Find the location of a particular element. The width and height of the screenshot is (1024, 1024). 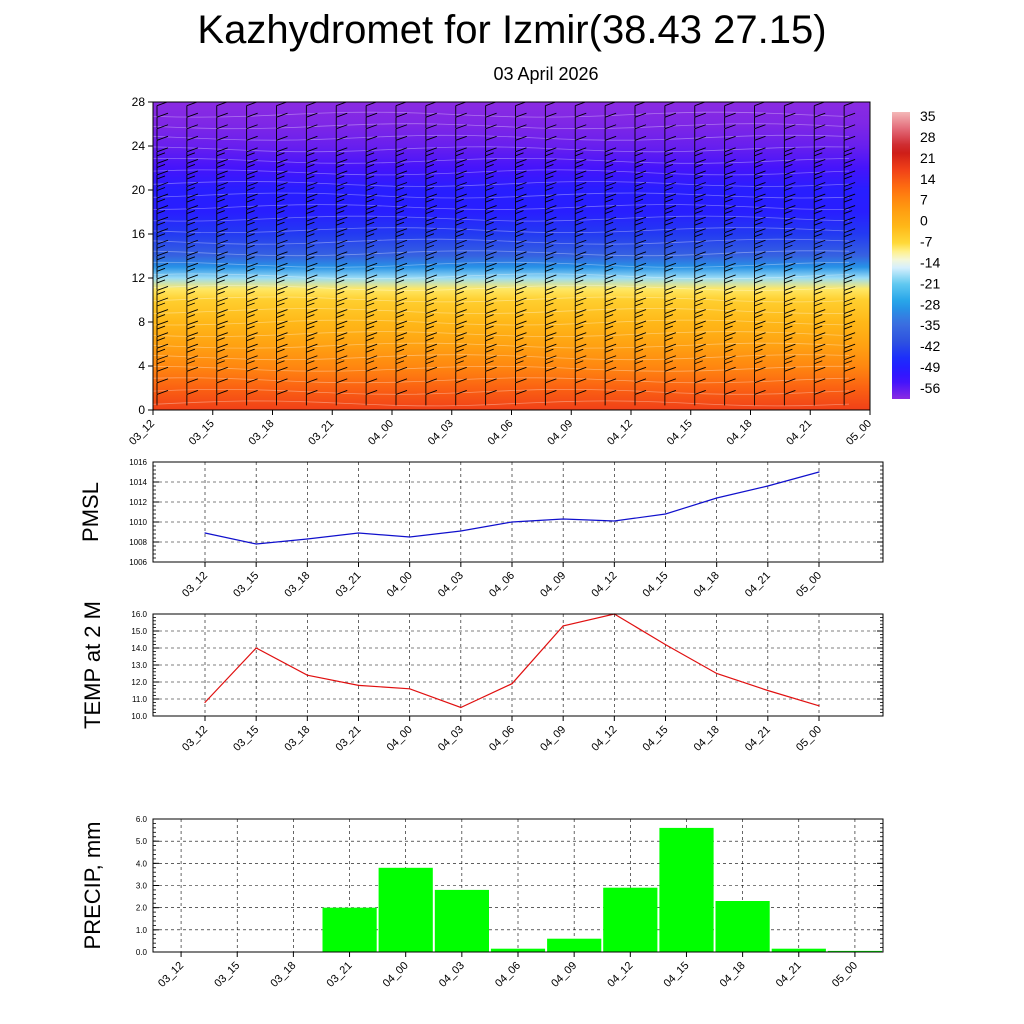

x-tick-label: 04_15 is located at coordinates (656, 739).